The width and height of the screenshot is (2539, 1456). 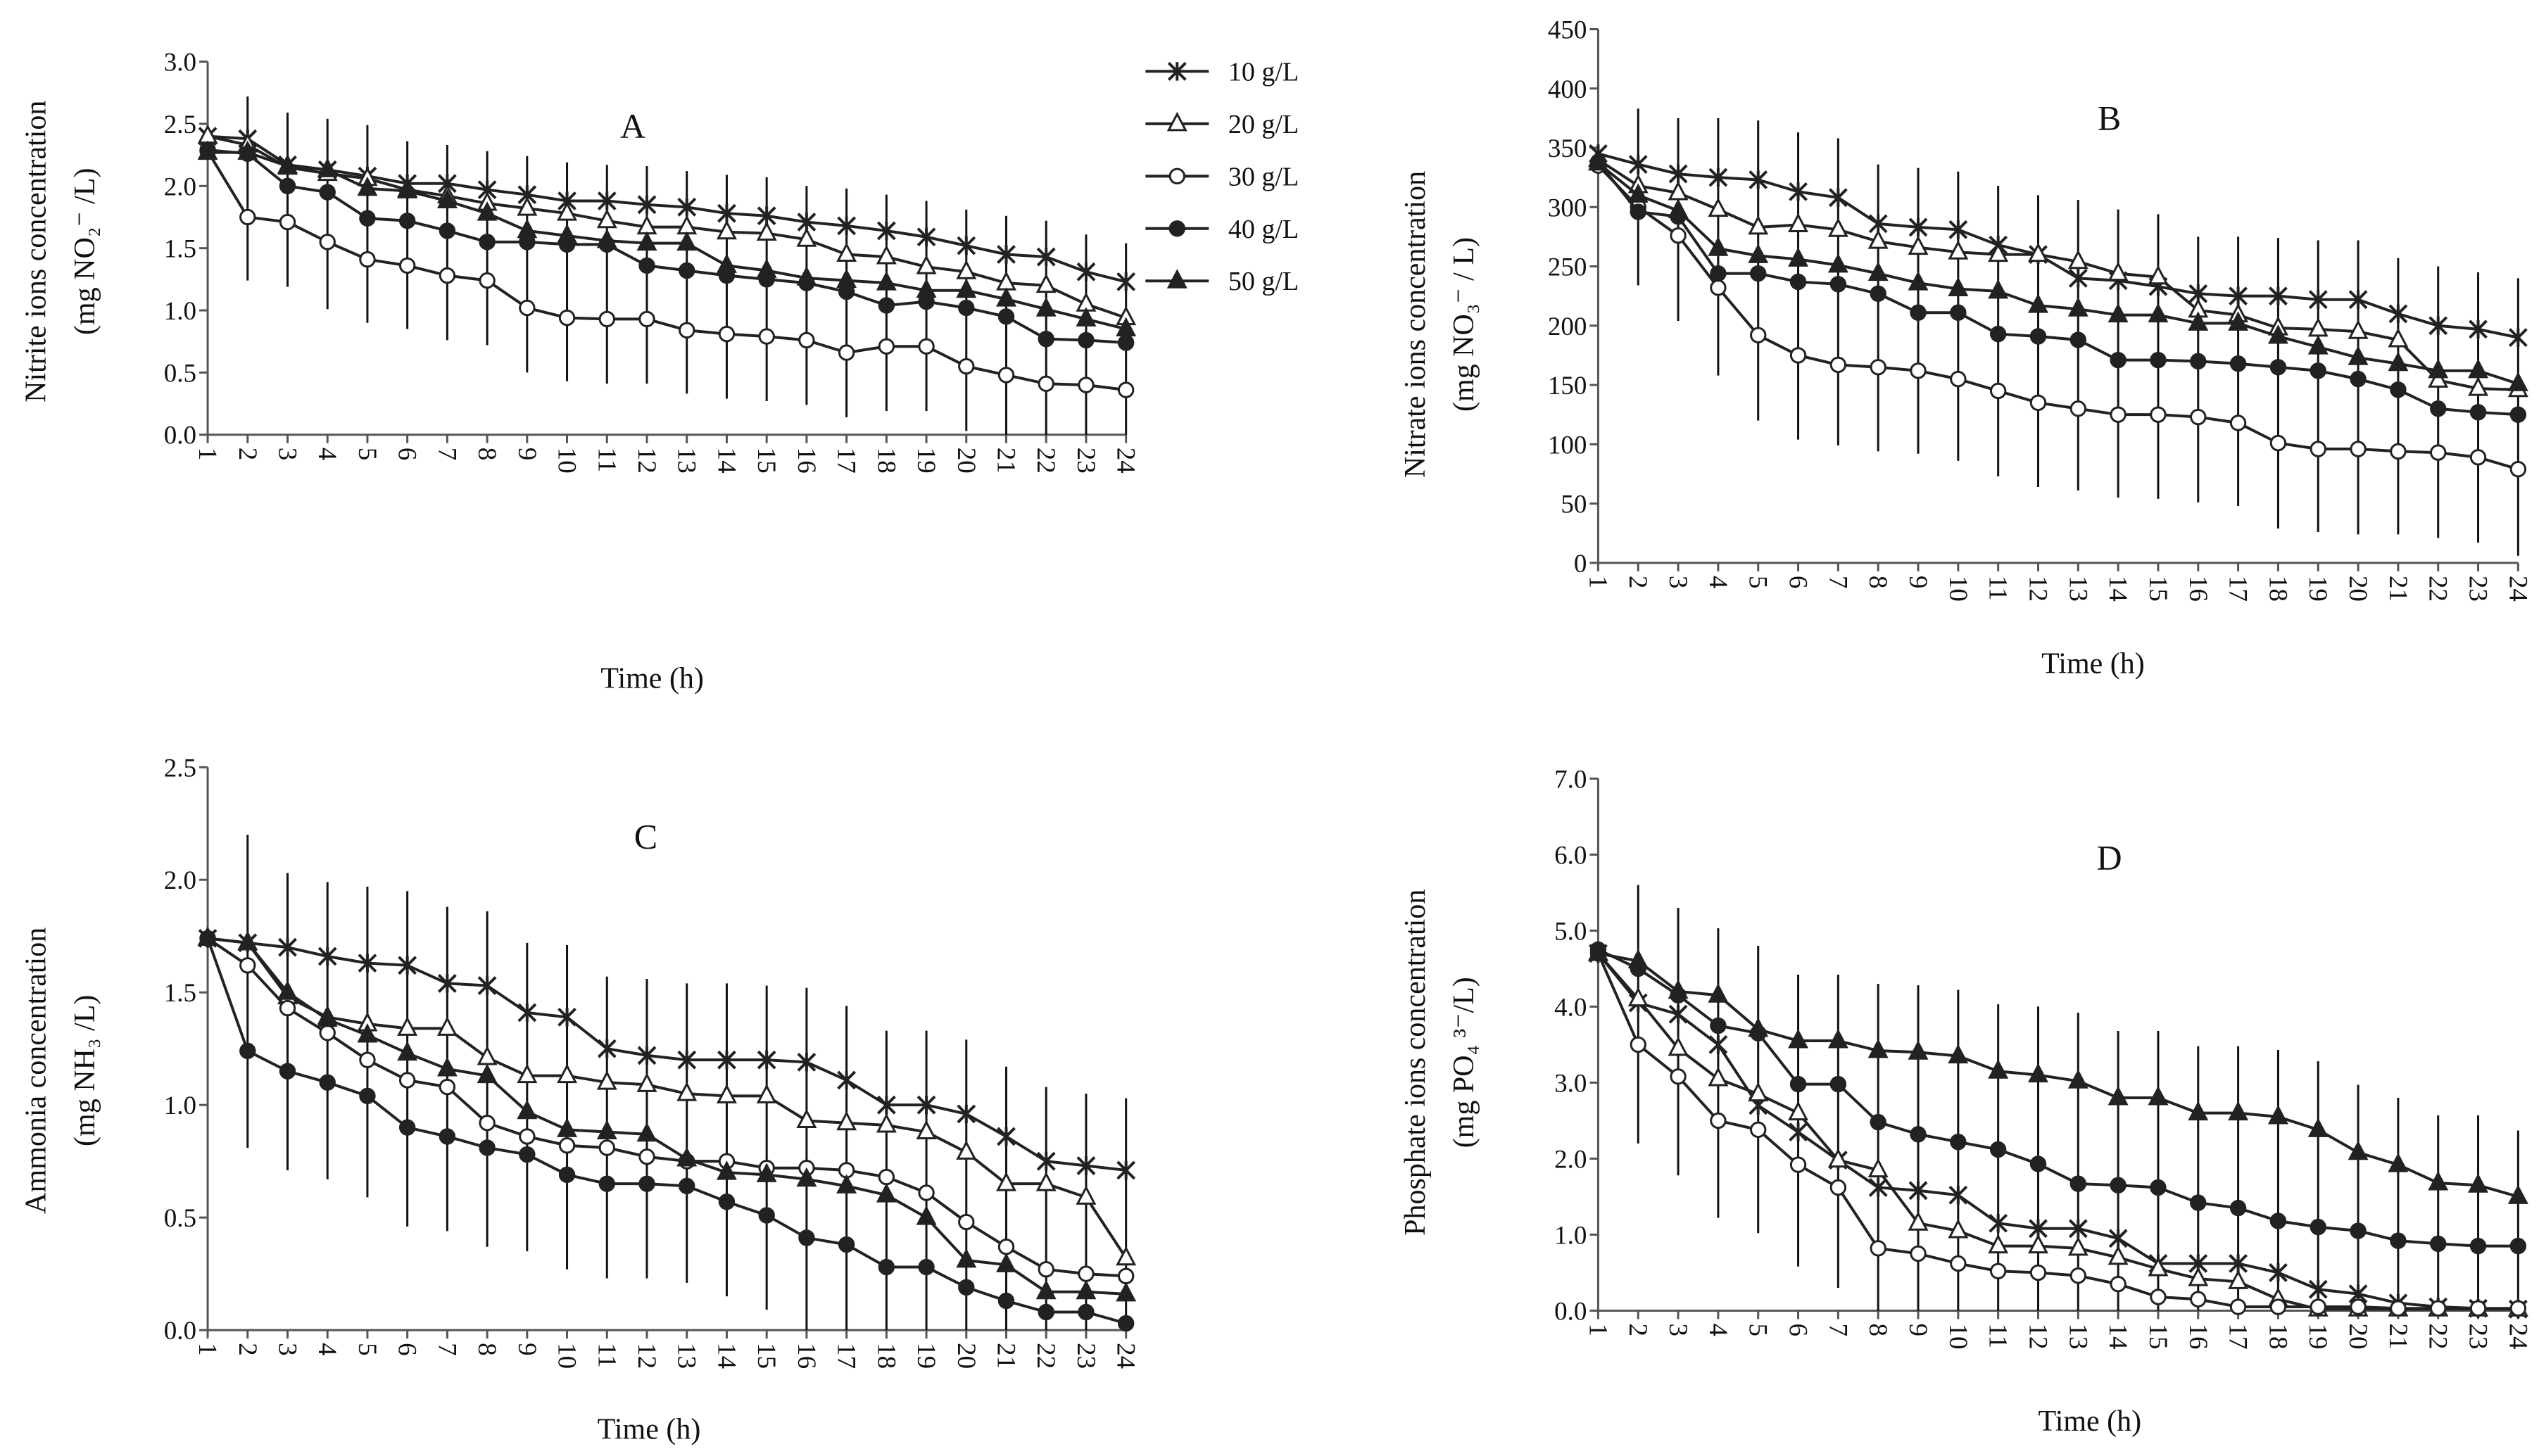 I want to click on x-tick-label: 23, so click(x=1085, y=461).